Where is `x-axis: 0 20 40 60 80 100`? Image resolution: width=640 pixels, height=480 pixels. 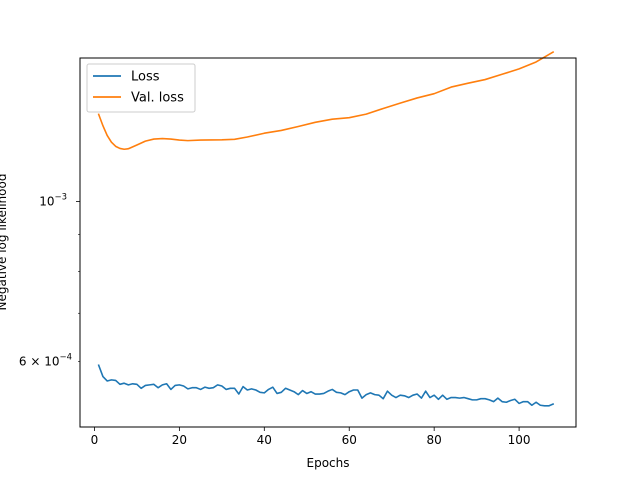 x-axis: 0 20 40 60 80 100 is located at coordinates (311, 437).